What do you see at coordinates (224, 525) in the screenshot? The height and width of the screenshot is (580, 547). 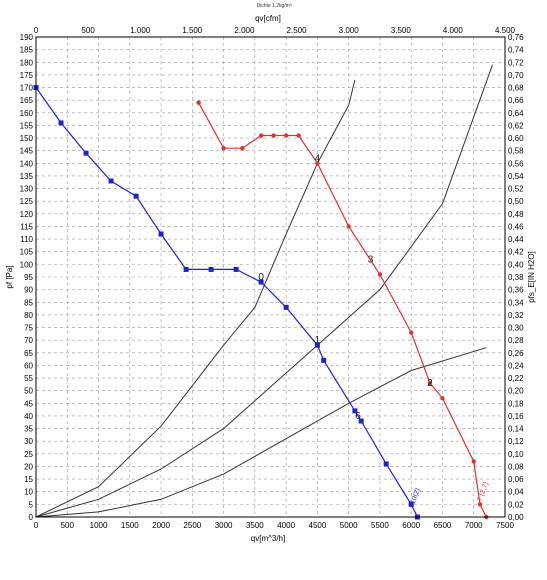 I see `x-bottom-tick-label: 3000` at bounding box center [224, 525].